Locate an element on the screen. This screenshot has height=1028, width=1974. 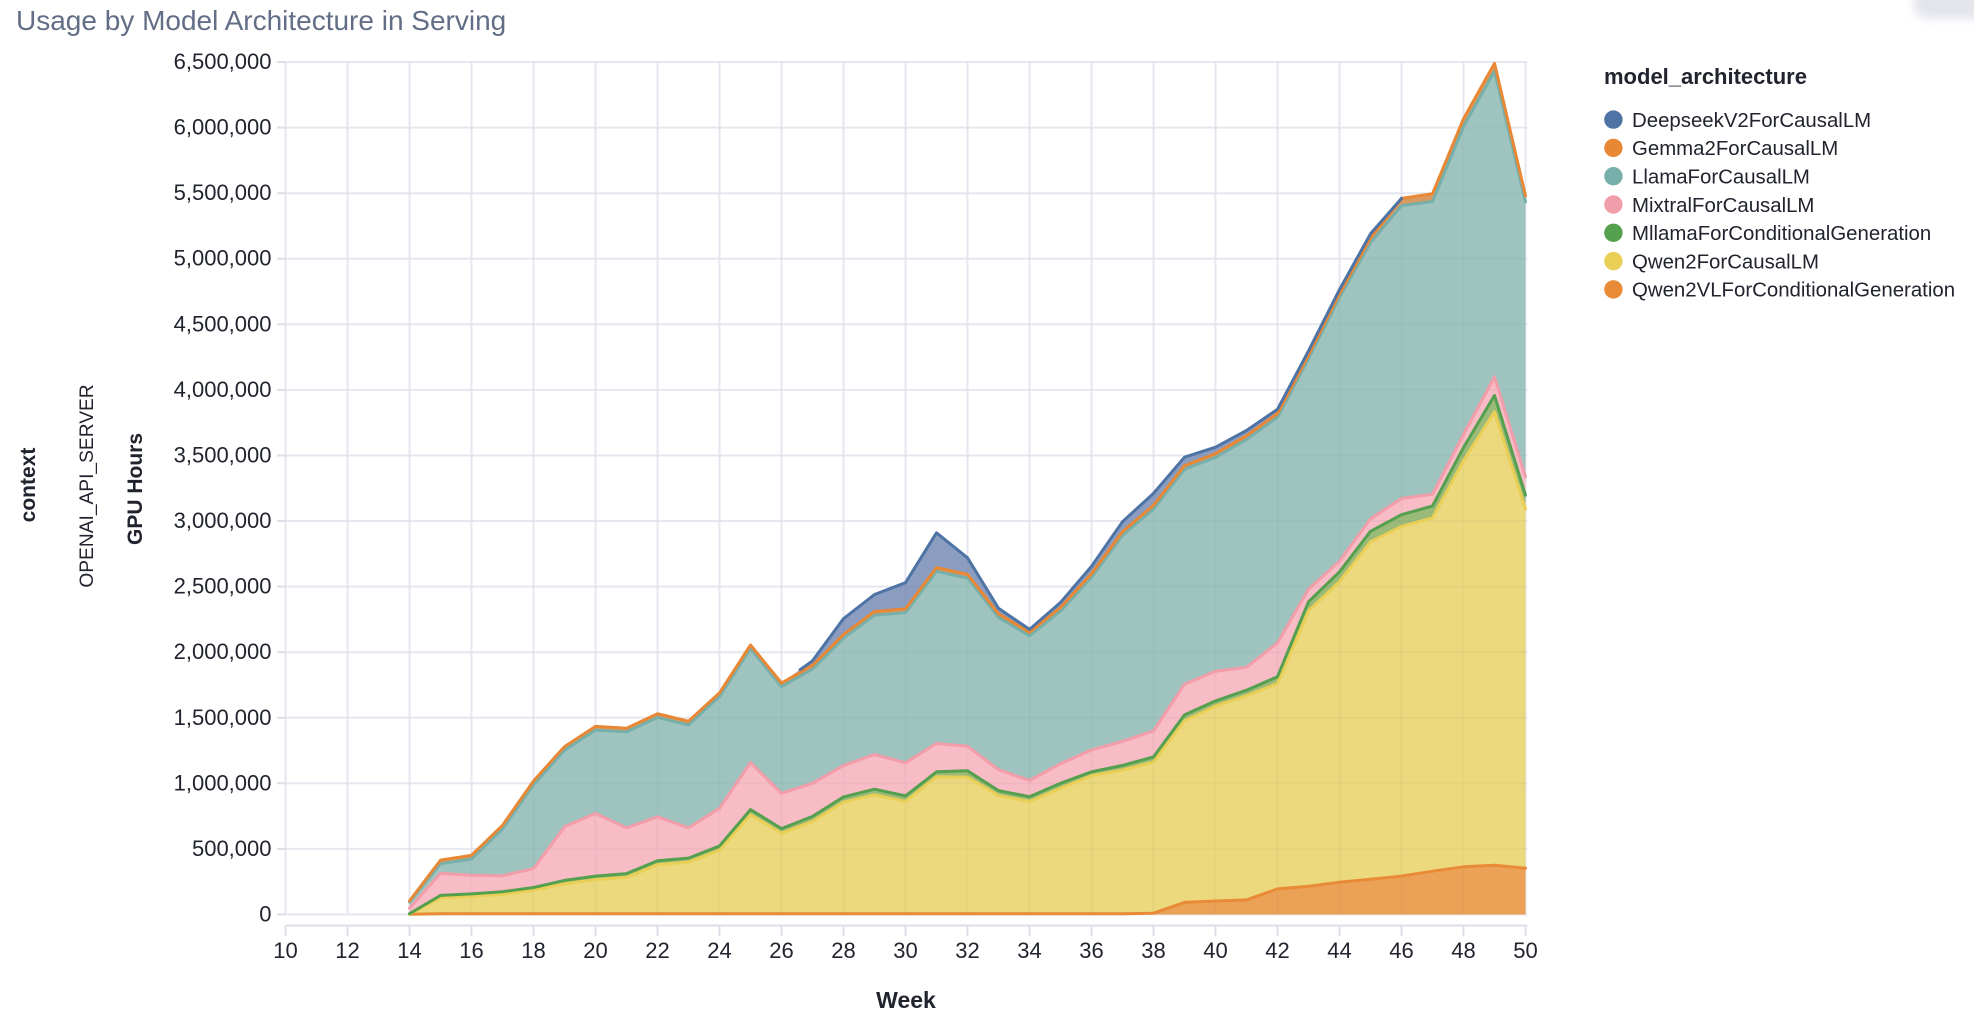
svg-text: 42 is located at coordinates (1277, 950).